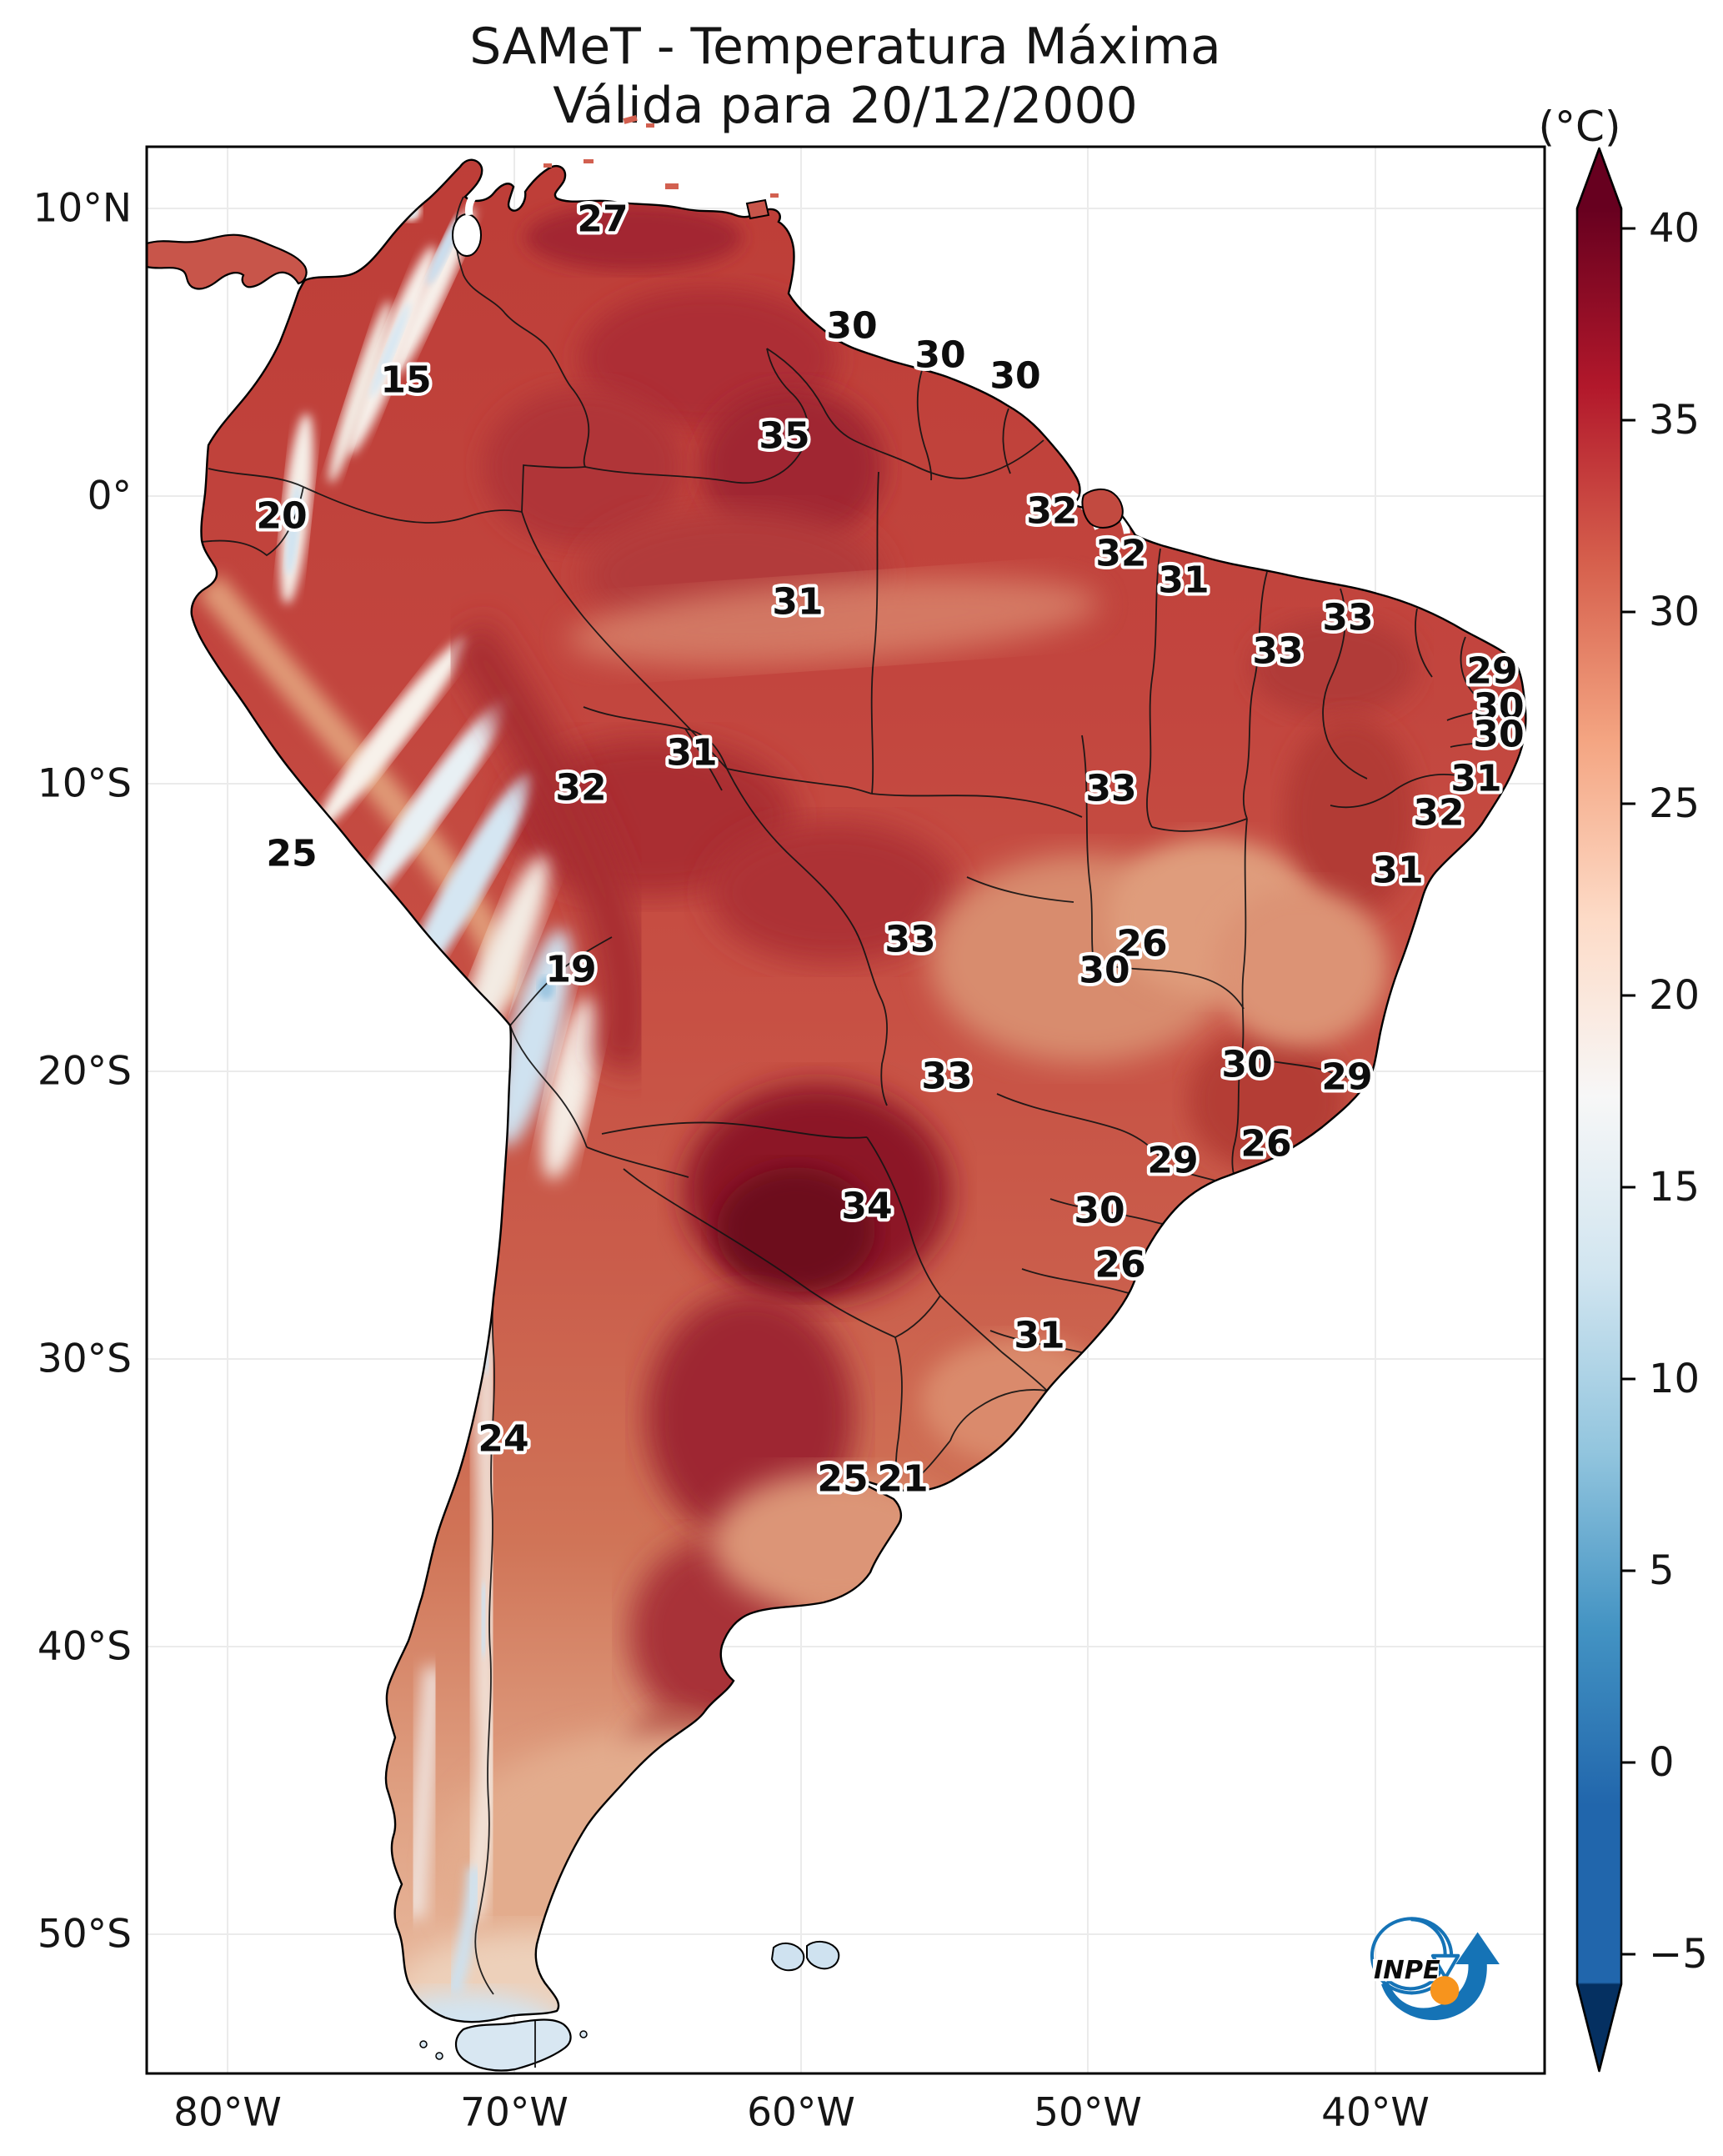 The height and width of the screenshot is (2156, 1723). What do you see at coordinates (1628, 1091) in the screenshot?
I see `colorbar-ticks` at bounding box center [1628, 1091].